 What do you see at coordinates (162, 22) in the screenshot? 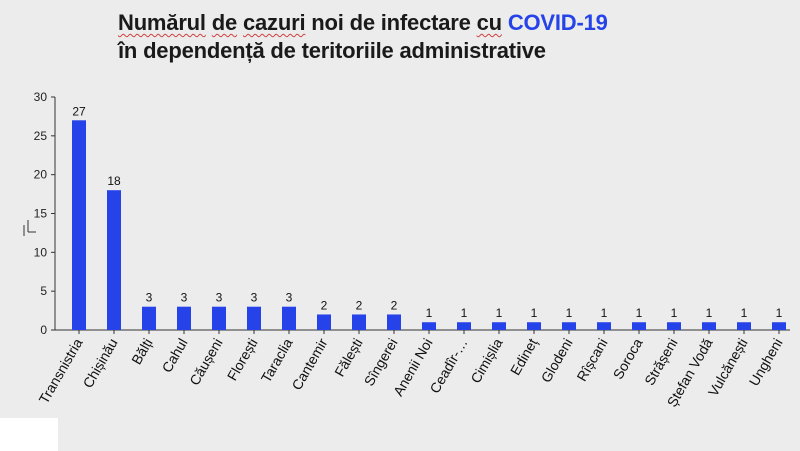
I see `title-word-numarul: Numărul` at bounding box center [162, 22].